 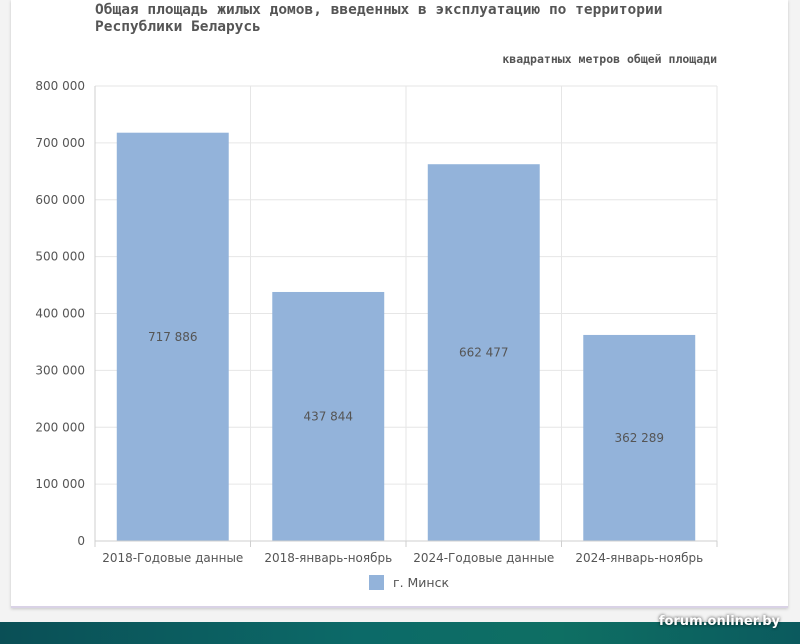 What do you see at coordinates (60, 484) in the screenshot?
I see `y-tick-label: 100 000` at bounding box center [60, 484].